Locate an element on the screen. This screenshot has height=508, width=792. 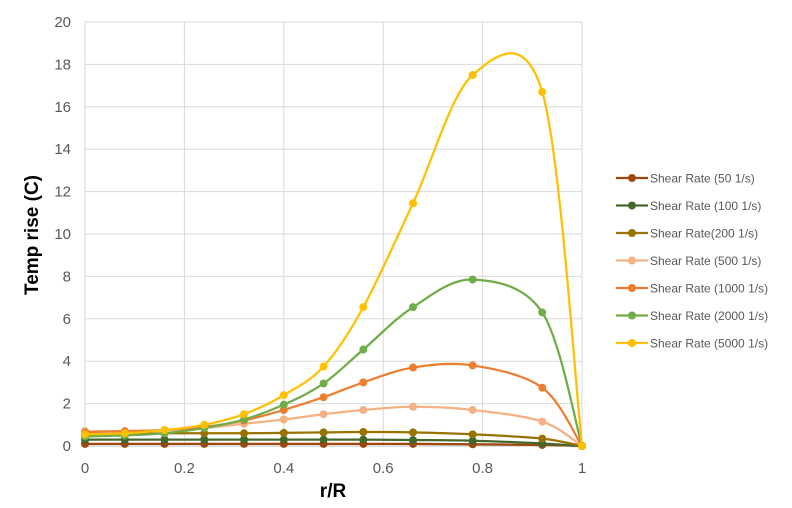
y-axis-title: Temp rise (C) is located at coordinates (32, 235).